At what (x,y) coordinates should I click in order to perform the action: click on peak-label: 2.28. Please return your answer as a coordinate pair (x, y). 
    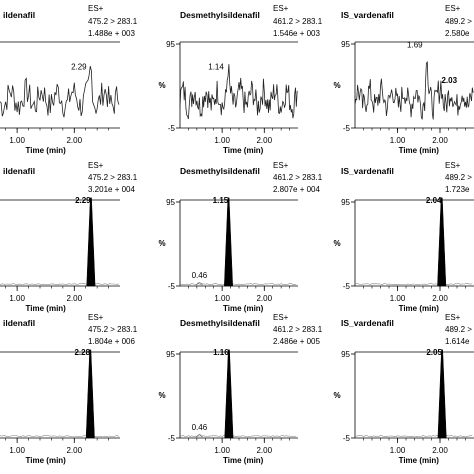
    Looking at the image, I should click on (82, 352).